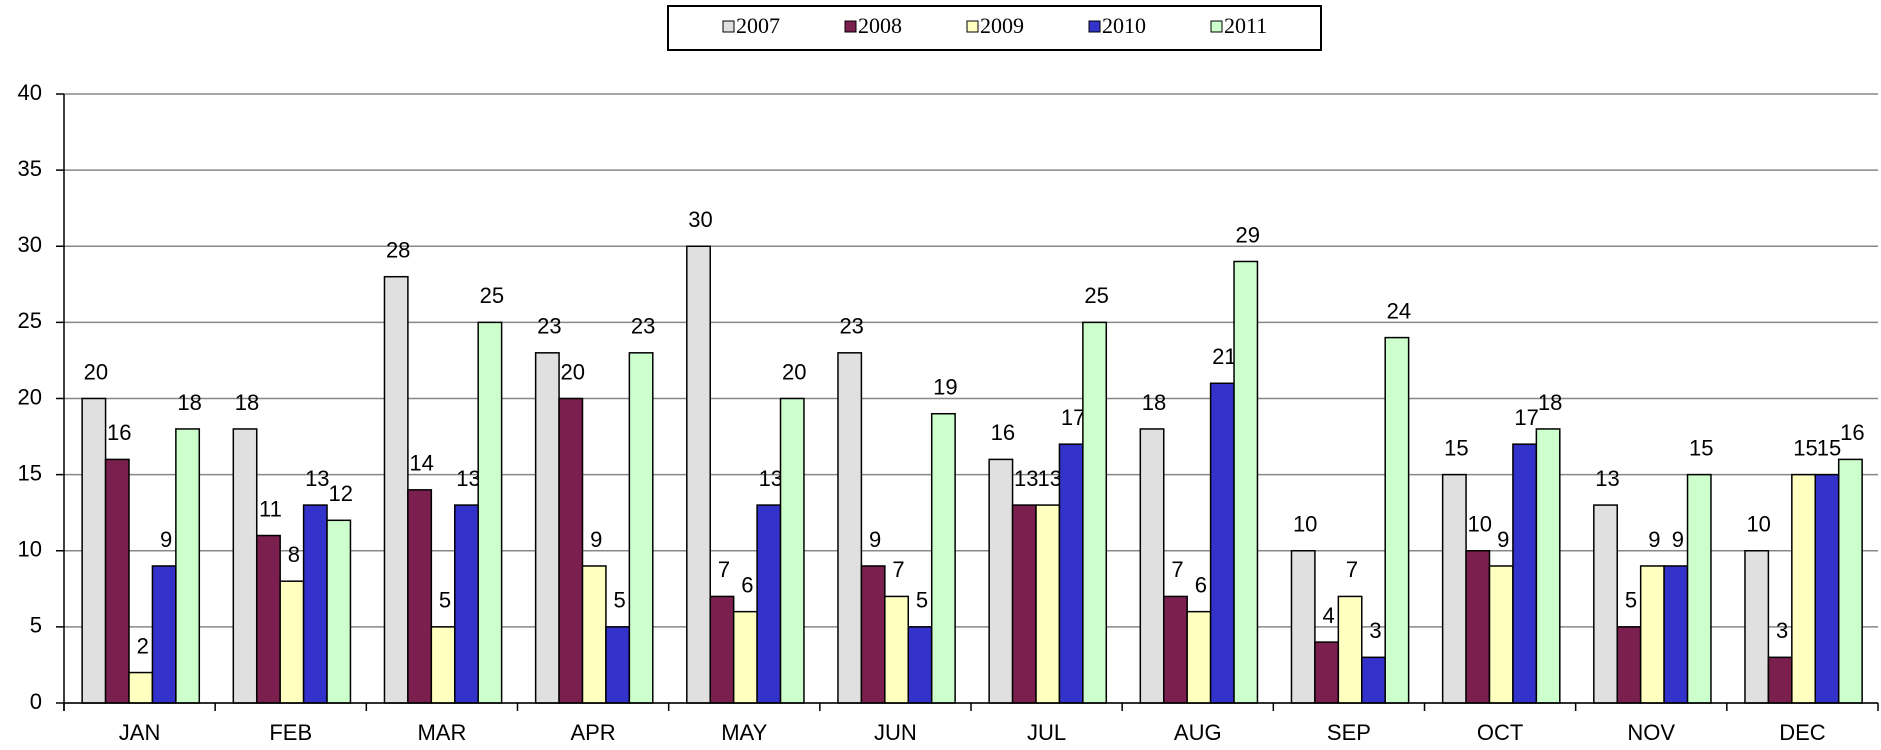 The width and height of the screenshot is (1881, 750). Describe the element at coordinates (30, 472) in the screenshot. I see `y-tick-label: 15` at that location.